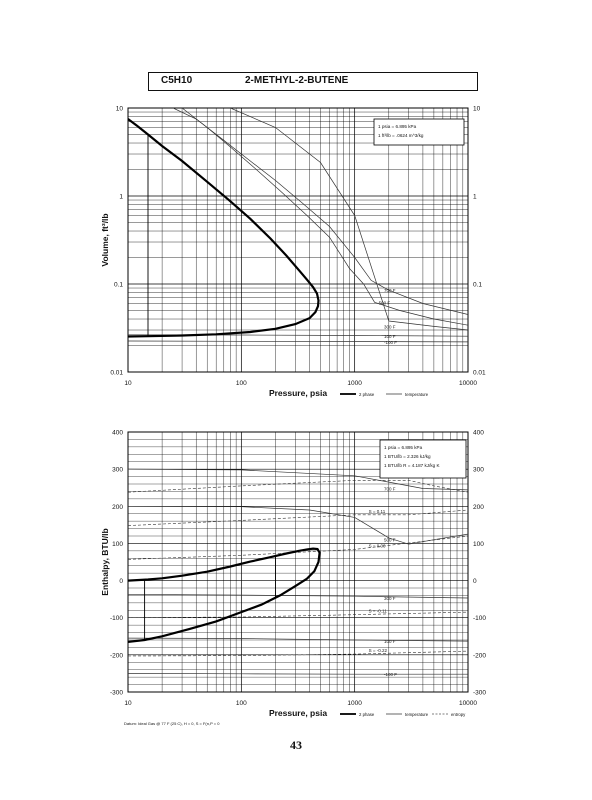  What do you see at coordinates (475, 197) in the screenshot?
I see `y-tick-label-right: 1` at bounding box center [475, 197].